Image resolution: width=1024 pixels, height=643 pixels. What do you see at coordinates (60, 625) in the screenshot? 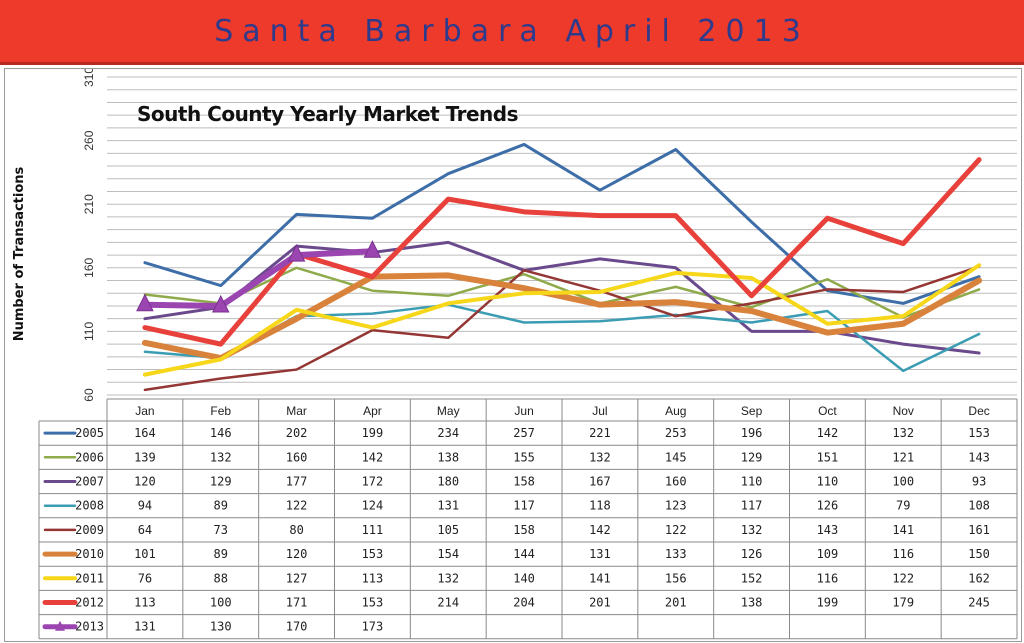
I see `legend-marker` at bounding box center [60, 625].